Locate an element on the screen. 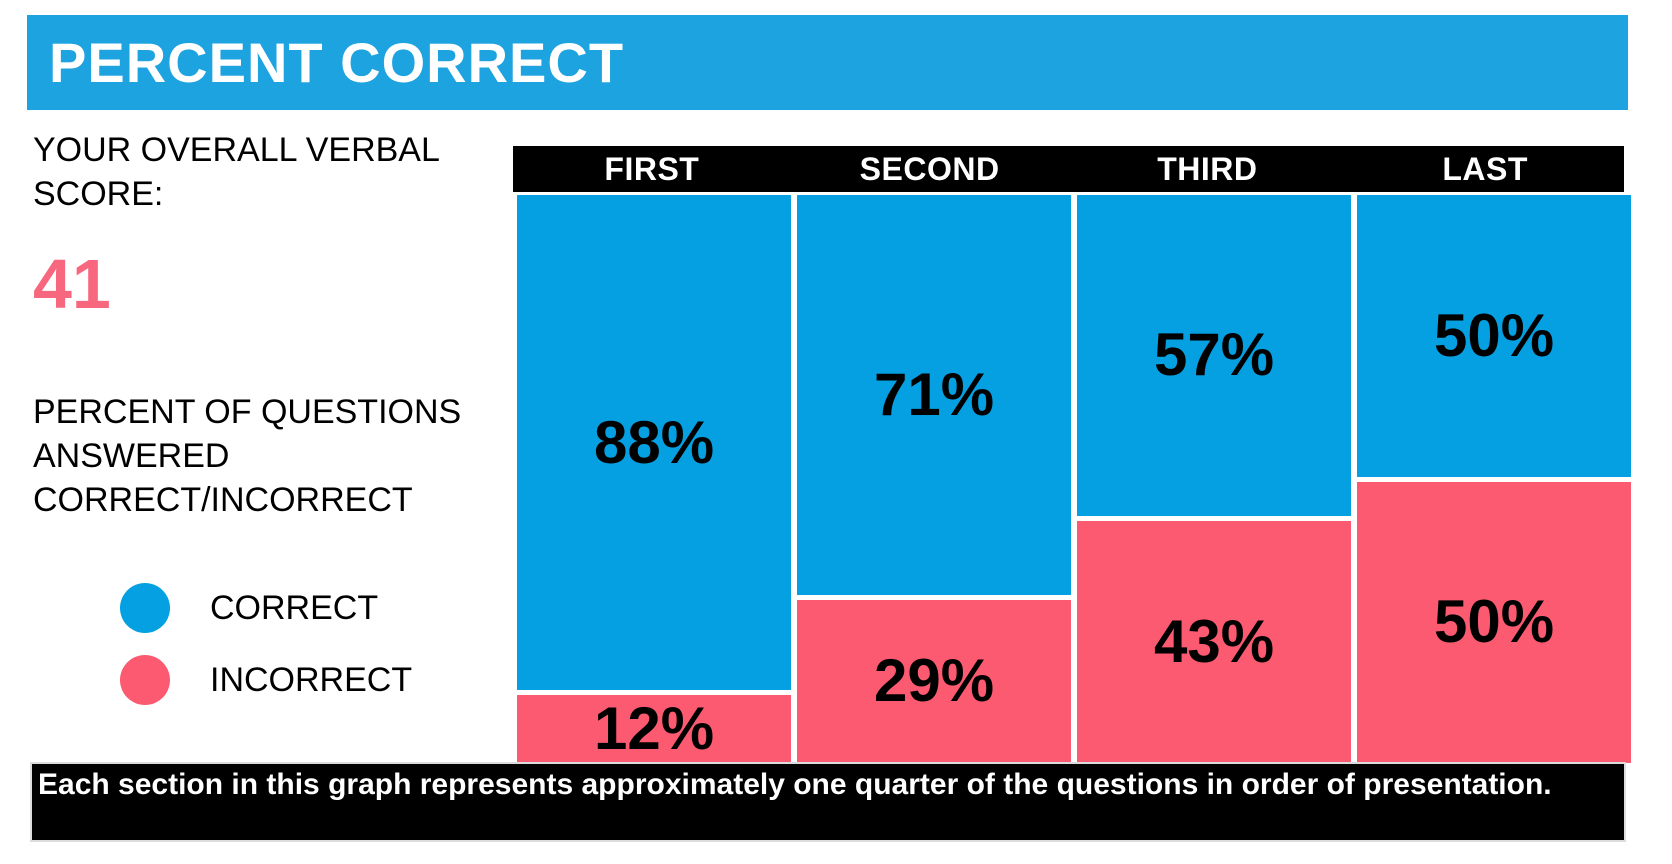  segment-correct-second: 71% is located at coordinates (934, 395).